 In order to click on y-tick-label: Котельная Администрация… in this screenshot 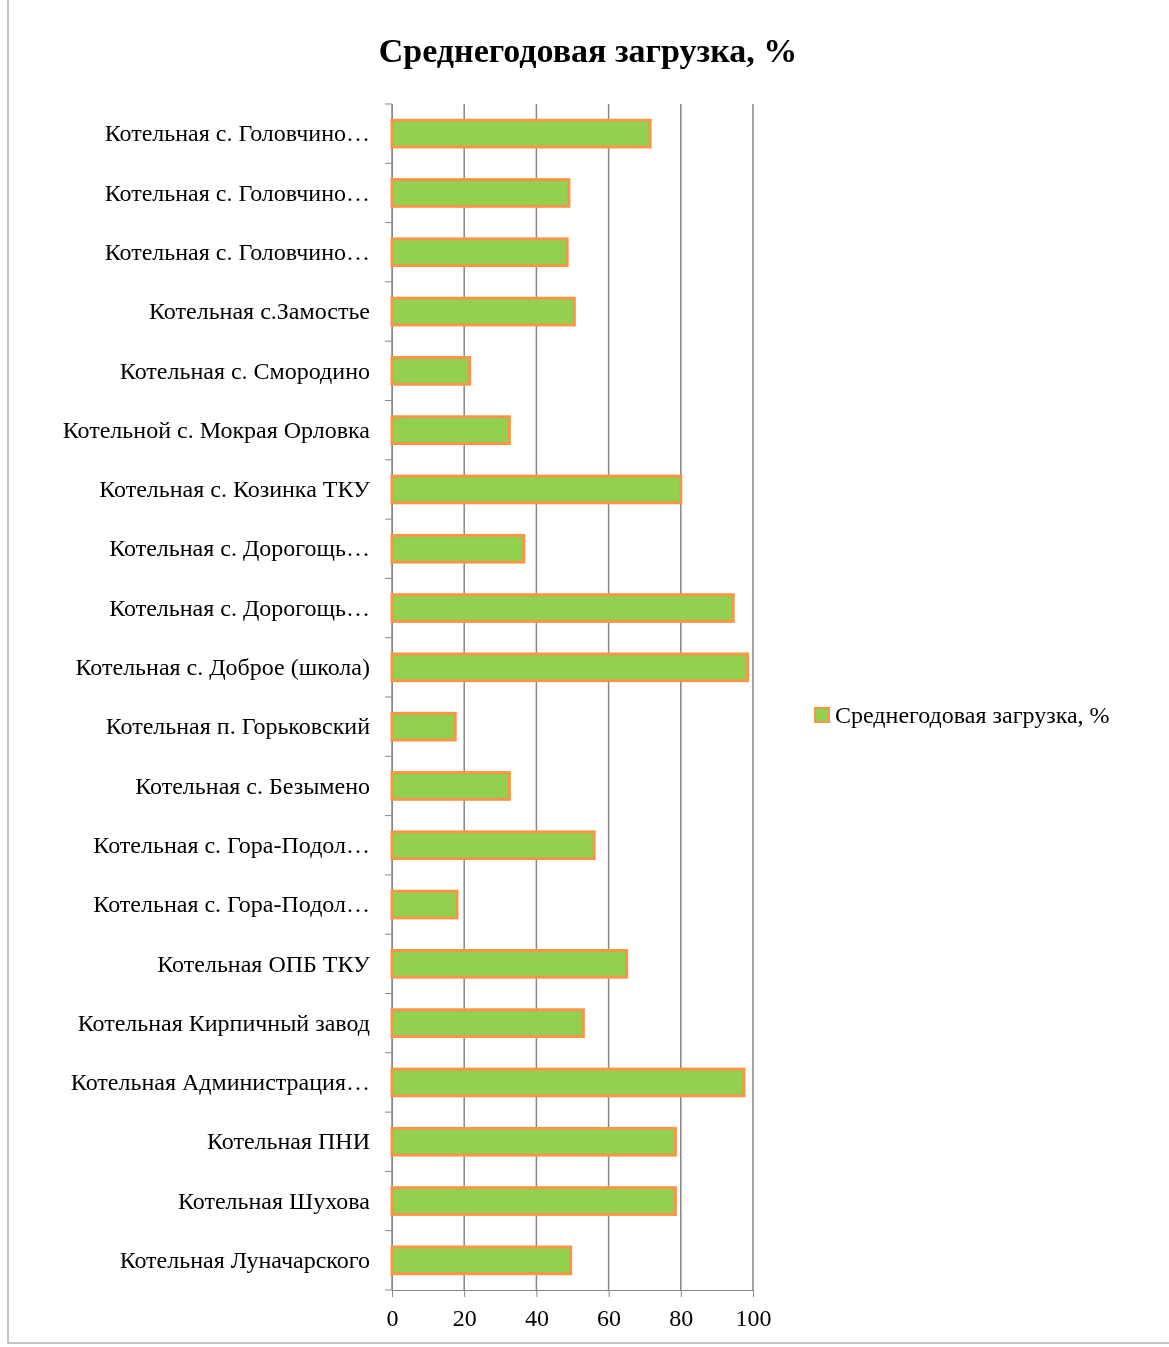, I will do `click(220, 1082)`.